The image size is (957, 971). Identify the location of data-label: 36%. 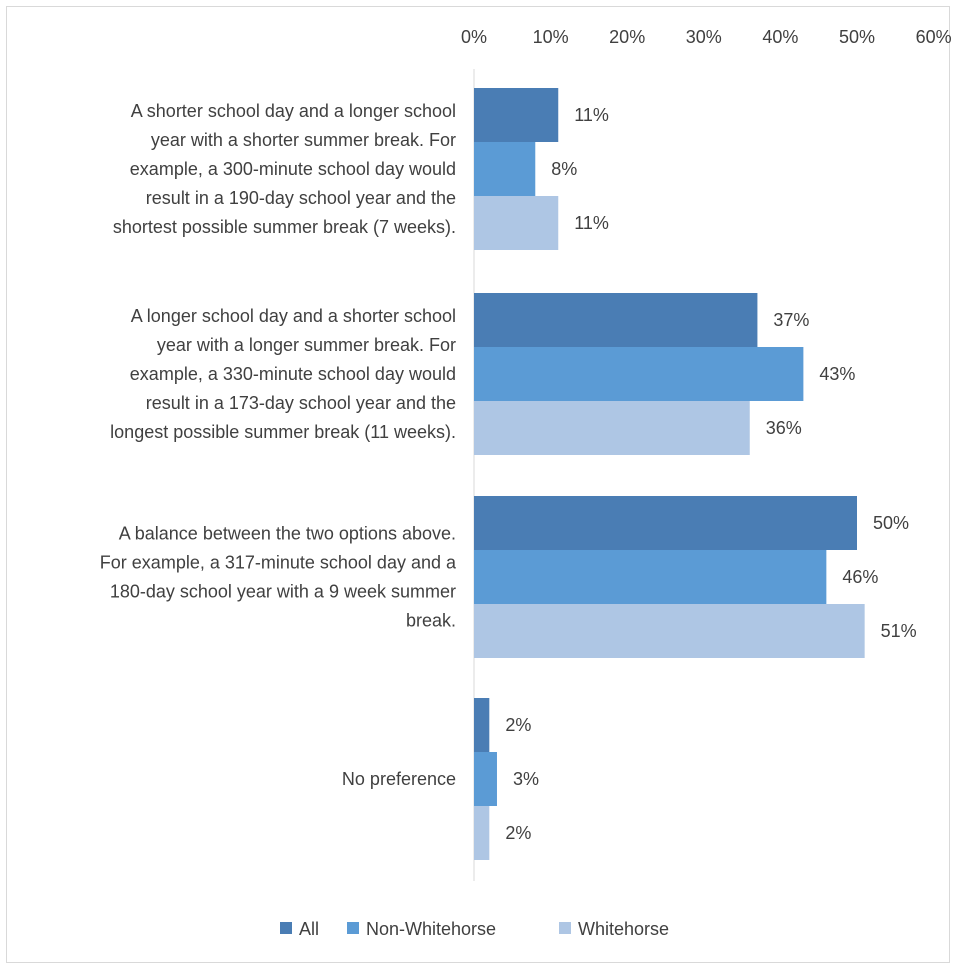
(784, 428).